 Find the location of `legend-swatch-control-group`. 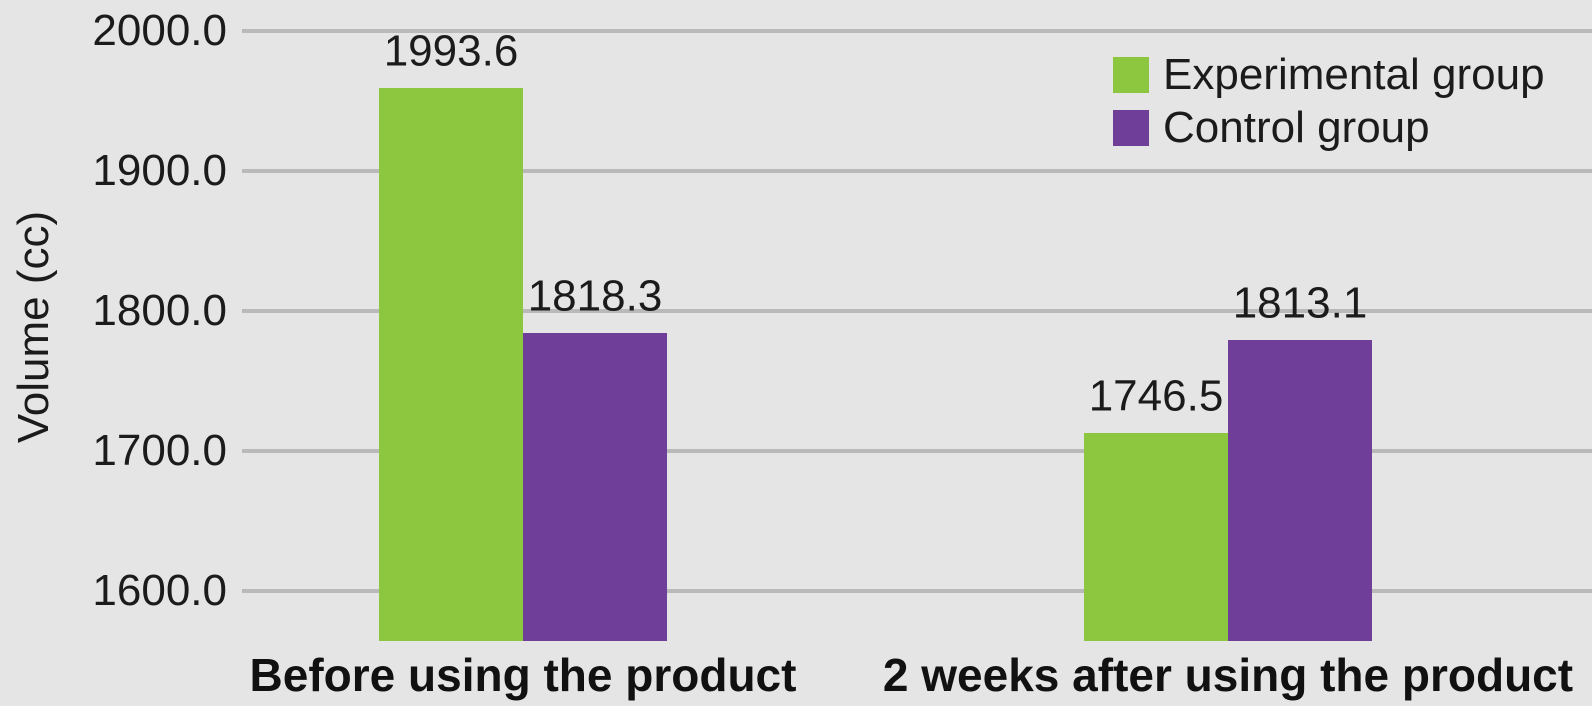

legend-swatch-control-group is located at coordinates (1131, 128).